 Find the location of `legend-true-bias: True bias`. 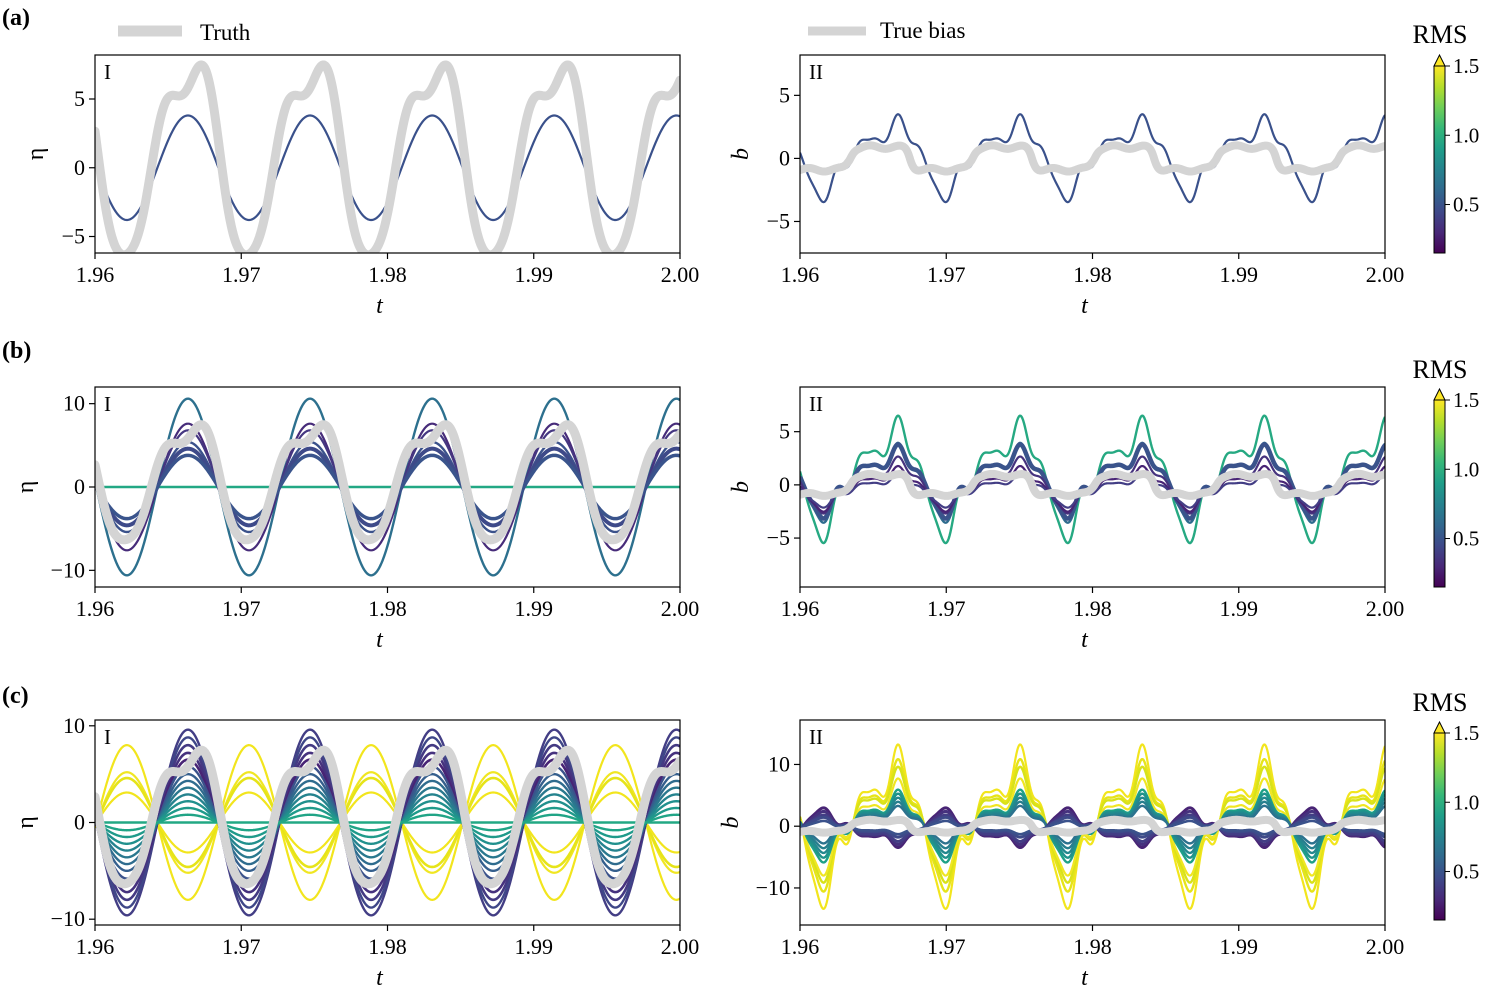

legend-true-bias: True bias is located at coordinates (886, 30).